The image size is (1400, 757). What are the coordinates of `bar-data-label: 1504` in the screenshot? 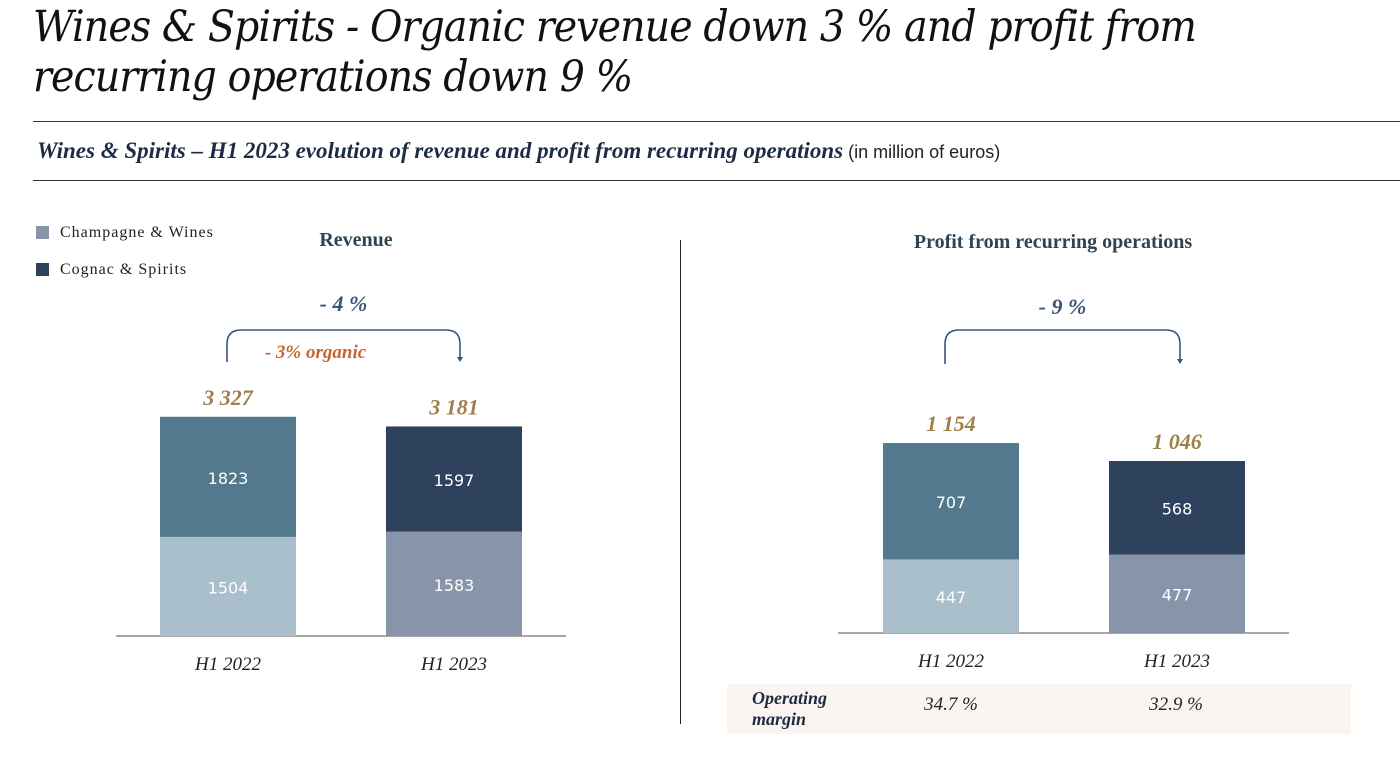 It's located at (228, 587).